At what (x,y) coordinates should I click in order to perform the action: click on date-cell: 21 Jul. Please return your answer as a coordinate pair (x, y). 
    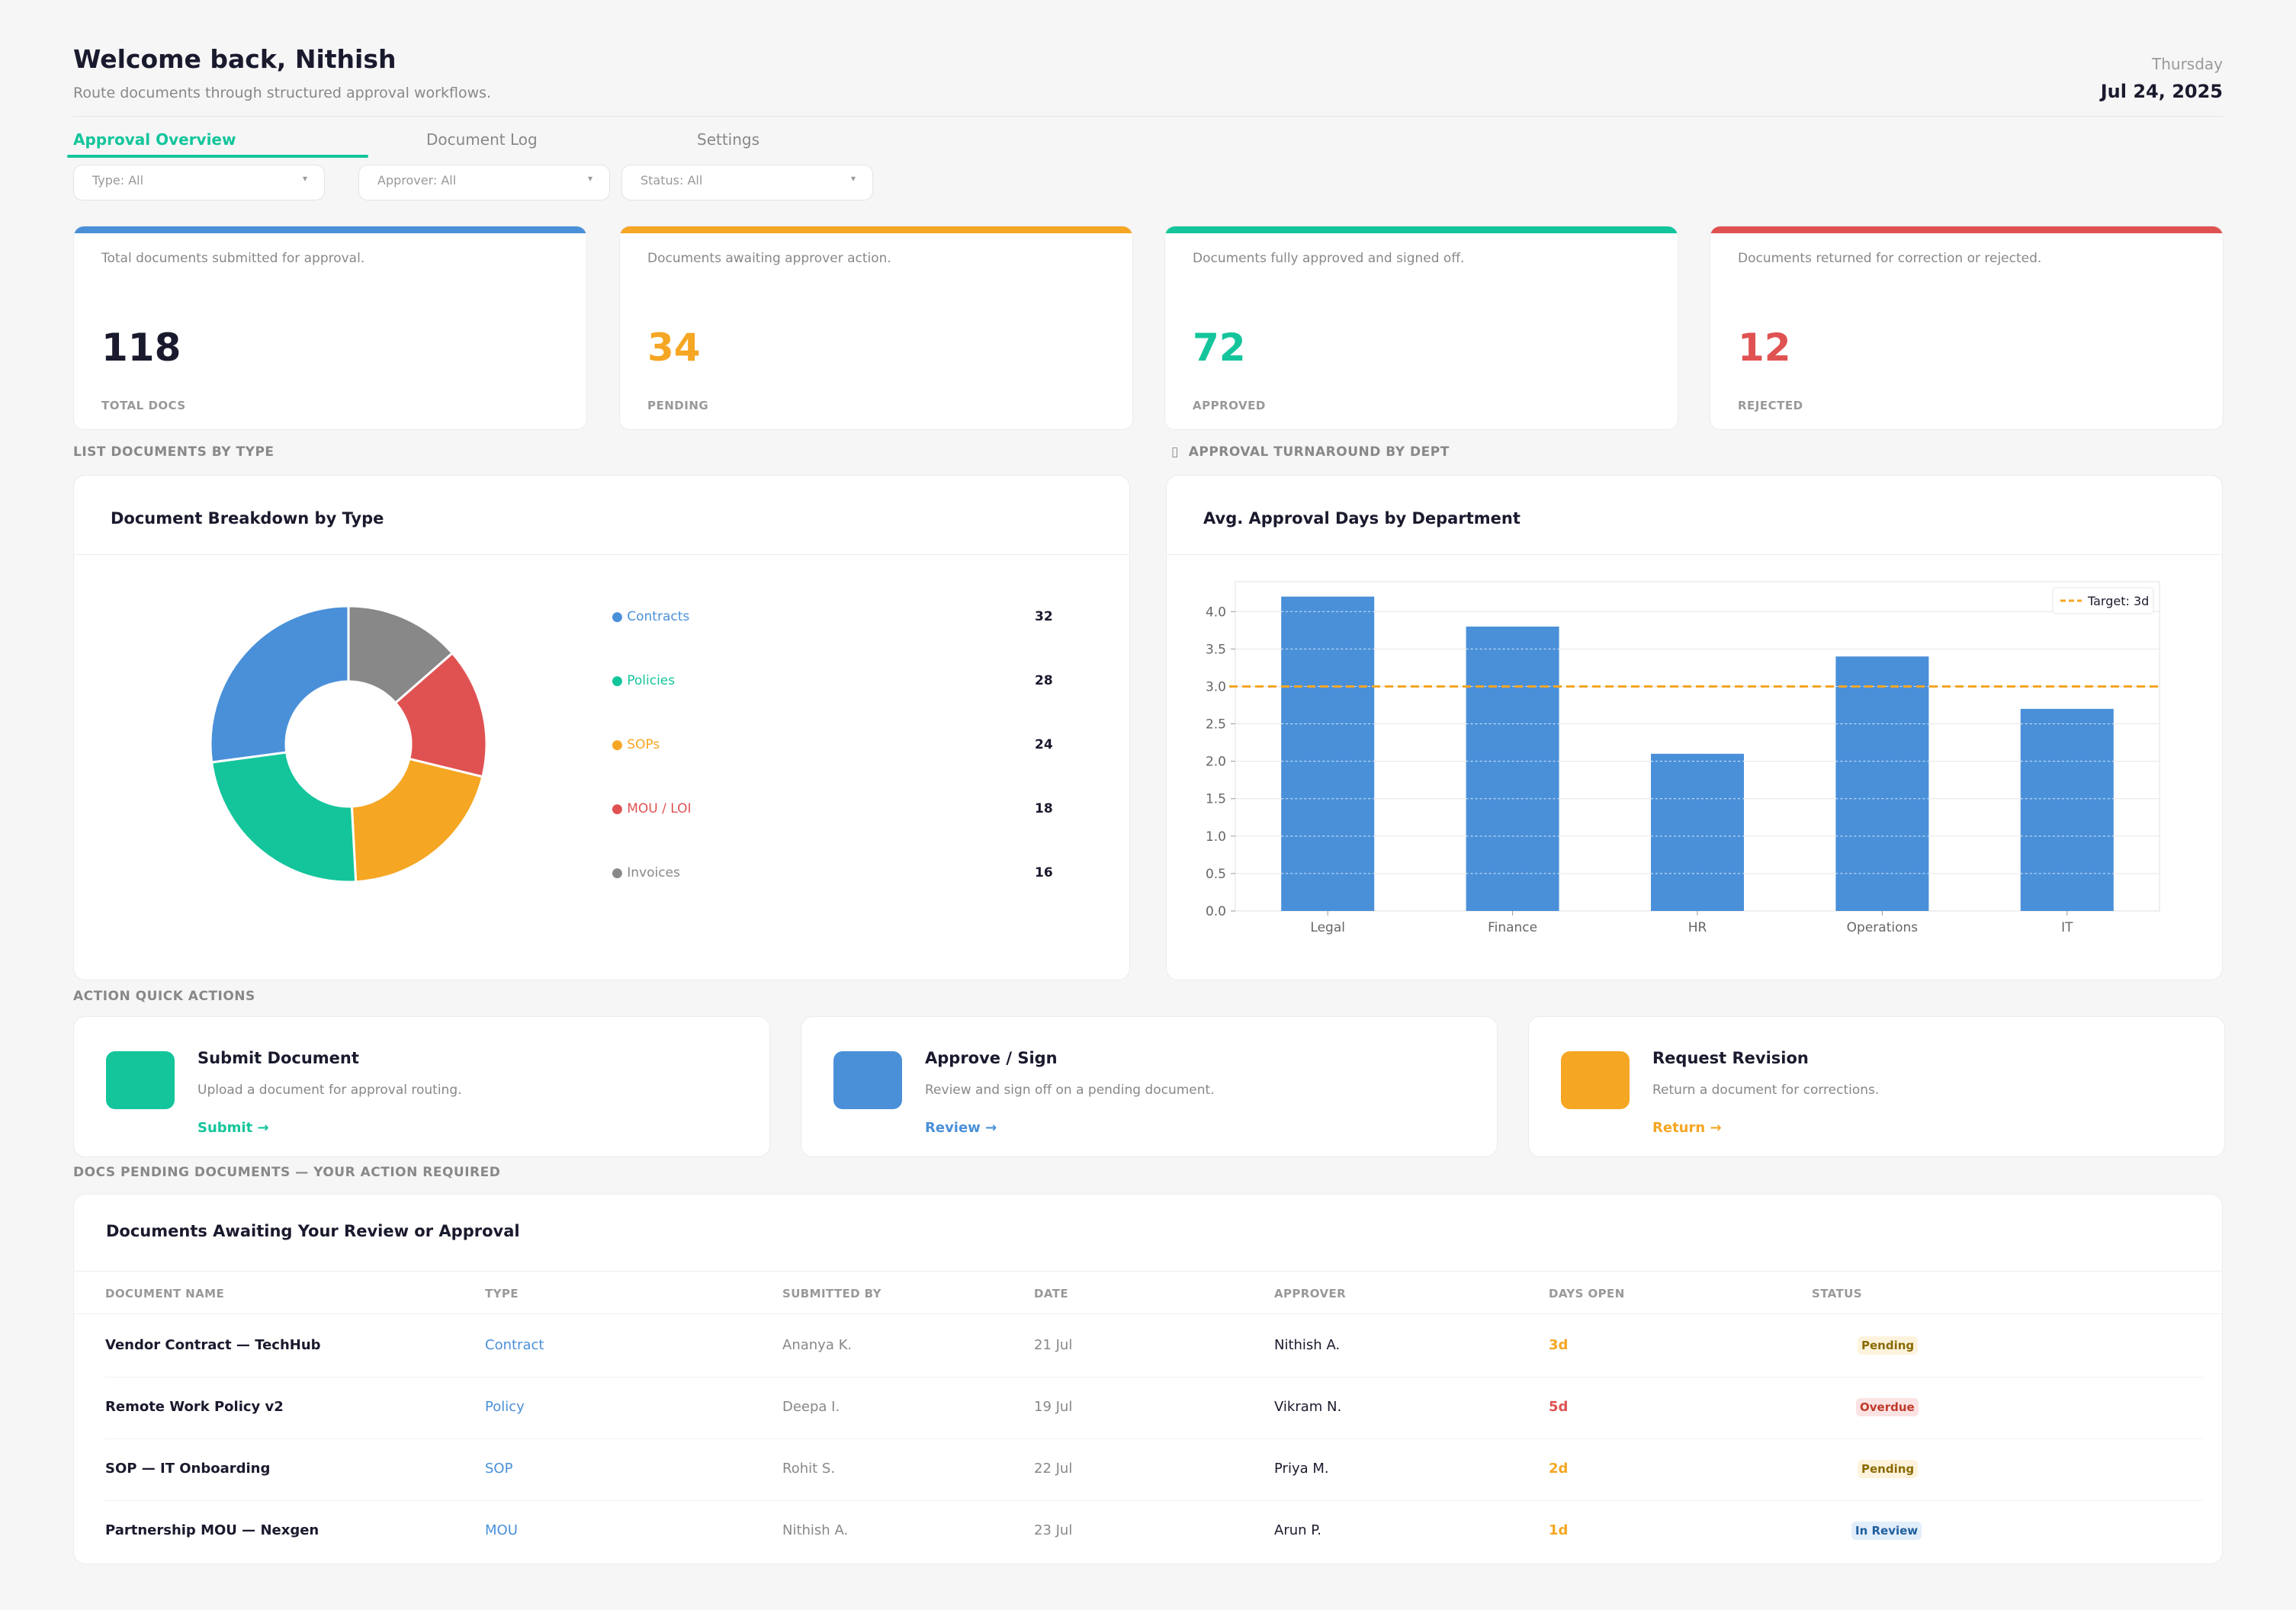
    Looking at the image, I should click on (1053, 1345).